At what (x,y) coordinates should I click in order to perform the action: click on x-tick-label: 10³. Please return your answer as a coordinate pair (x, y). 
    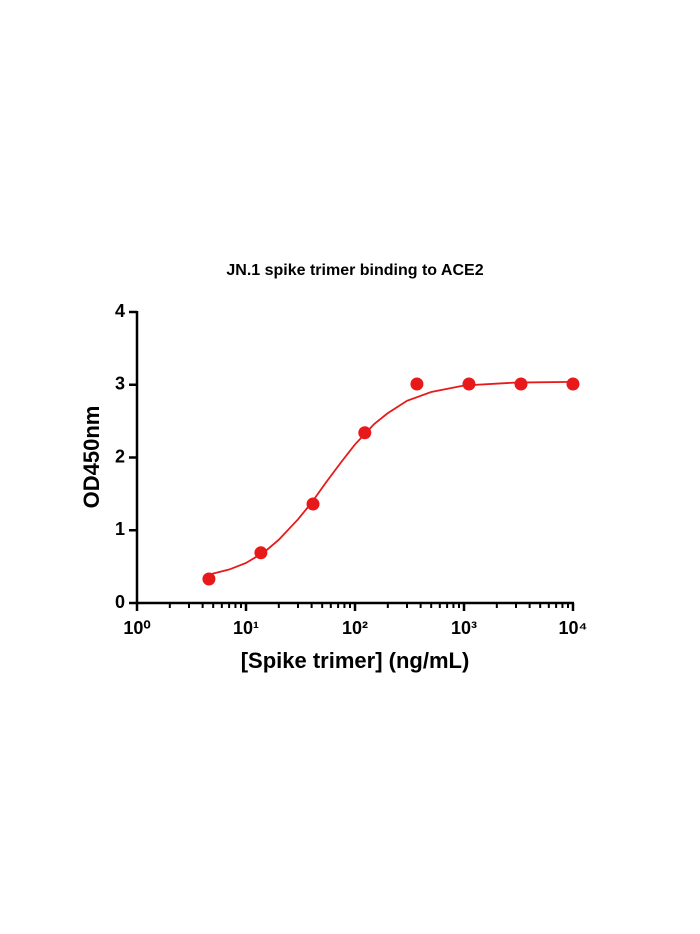
    Looking at the image, I should click on (464, 628).